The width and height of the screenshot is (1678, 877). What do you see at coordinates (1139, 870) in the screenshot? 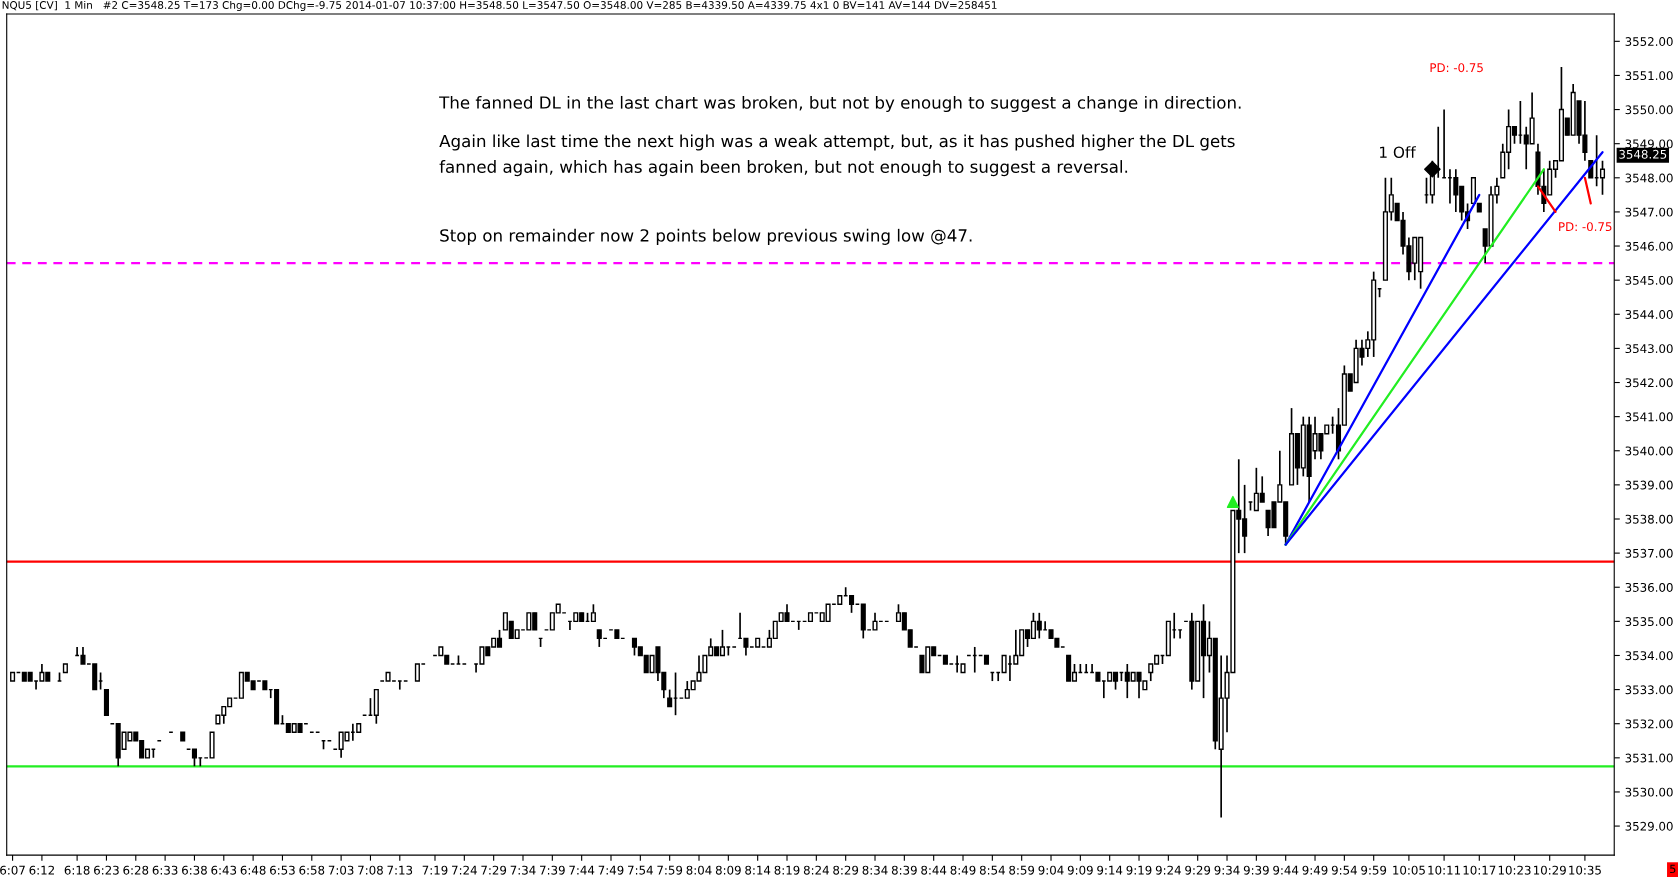
I see `x-tick-label: 9:19` at bounding box center [1139, 870].